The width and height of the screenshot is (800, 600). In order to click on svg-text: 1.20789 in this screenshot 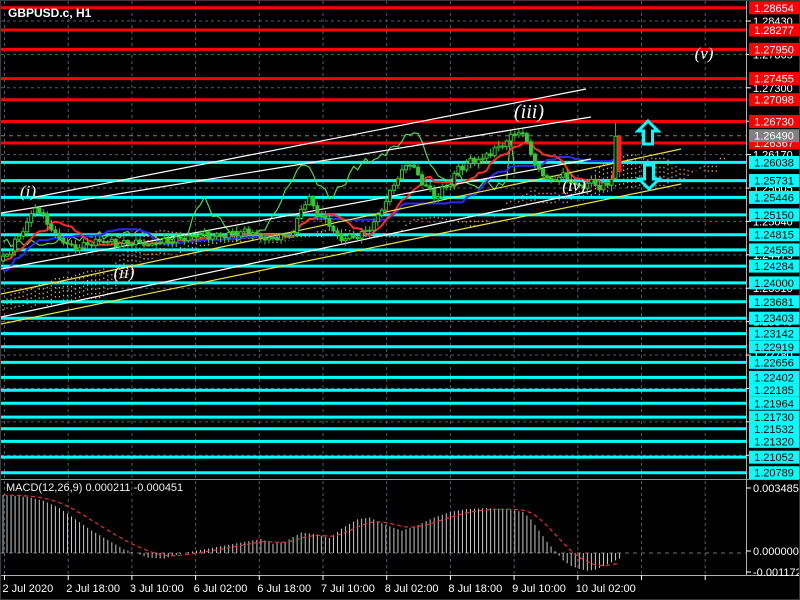, I will do `click(774, 474)`.